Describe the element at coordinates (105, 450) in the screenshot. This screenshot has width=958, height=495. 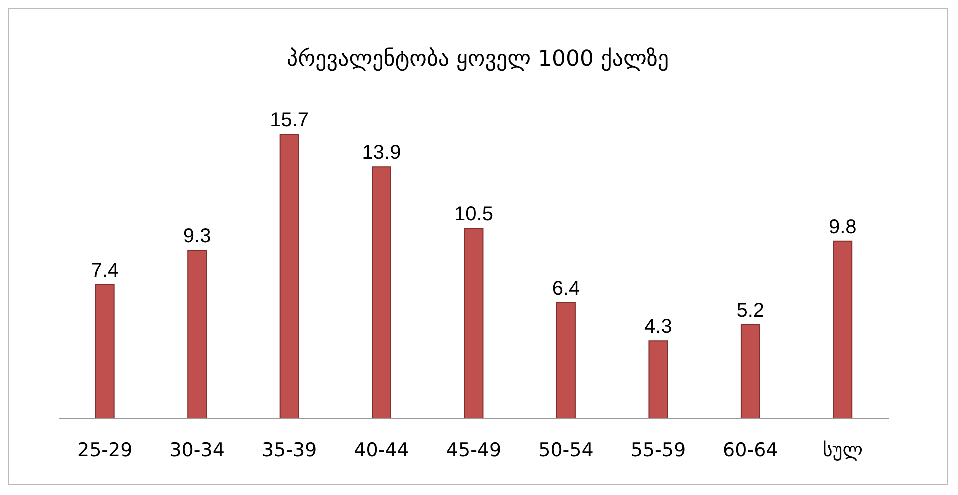
I see `x-tick-label: 25-29` at that location.